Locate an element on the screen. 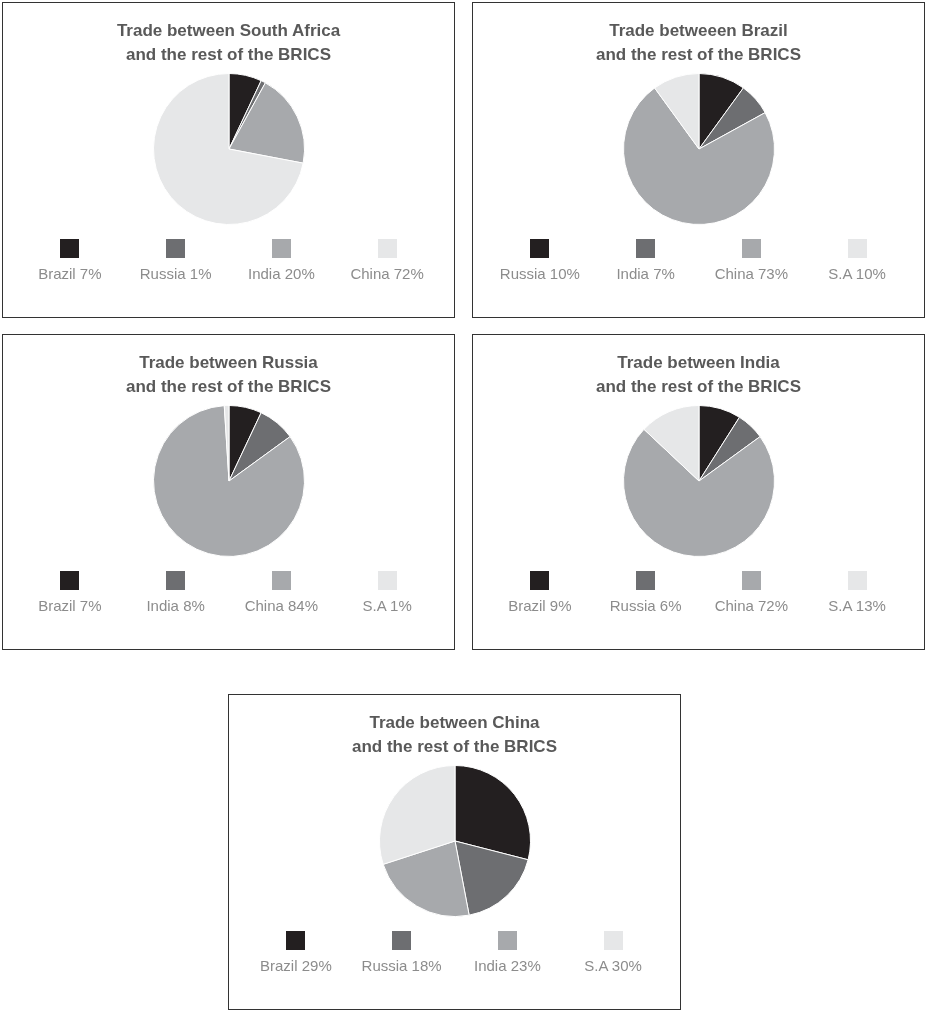  legend-label: S.A 30% is located at coordinates (613, 965).